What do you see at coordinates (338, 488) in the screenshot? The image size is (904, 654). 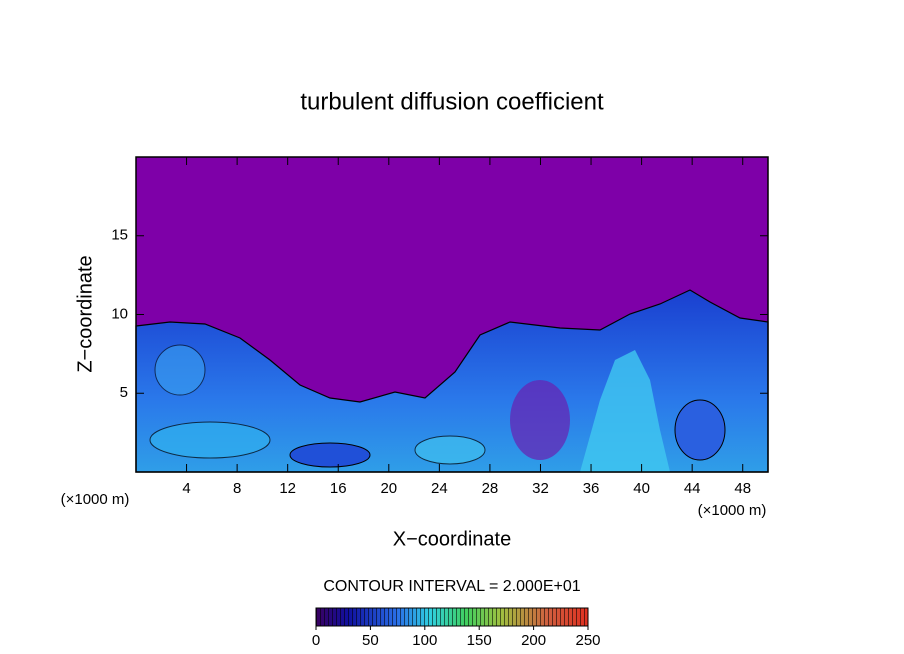 I see `x-tick-label: 16` at bounding box center [338, 488].